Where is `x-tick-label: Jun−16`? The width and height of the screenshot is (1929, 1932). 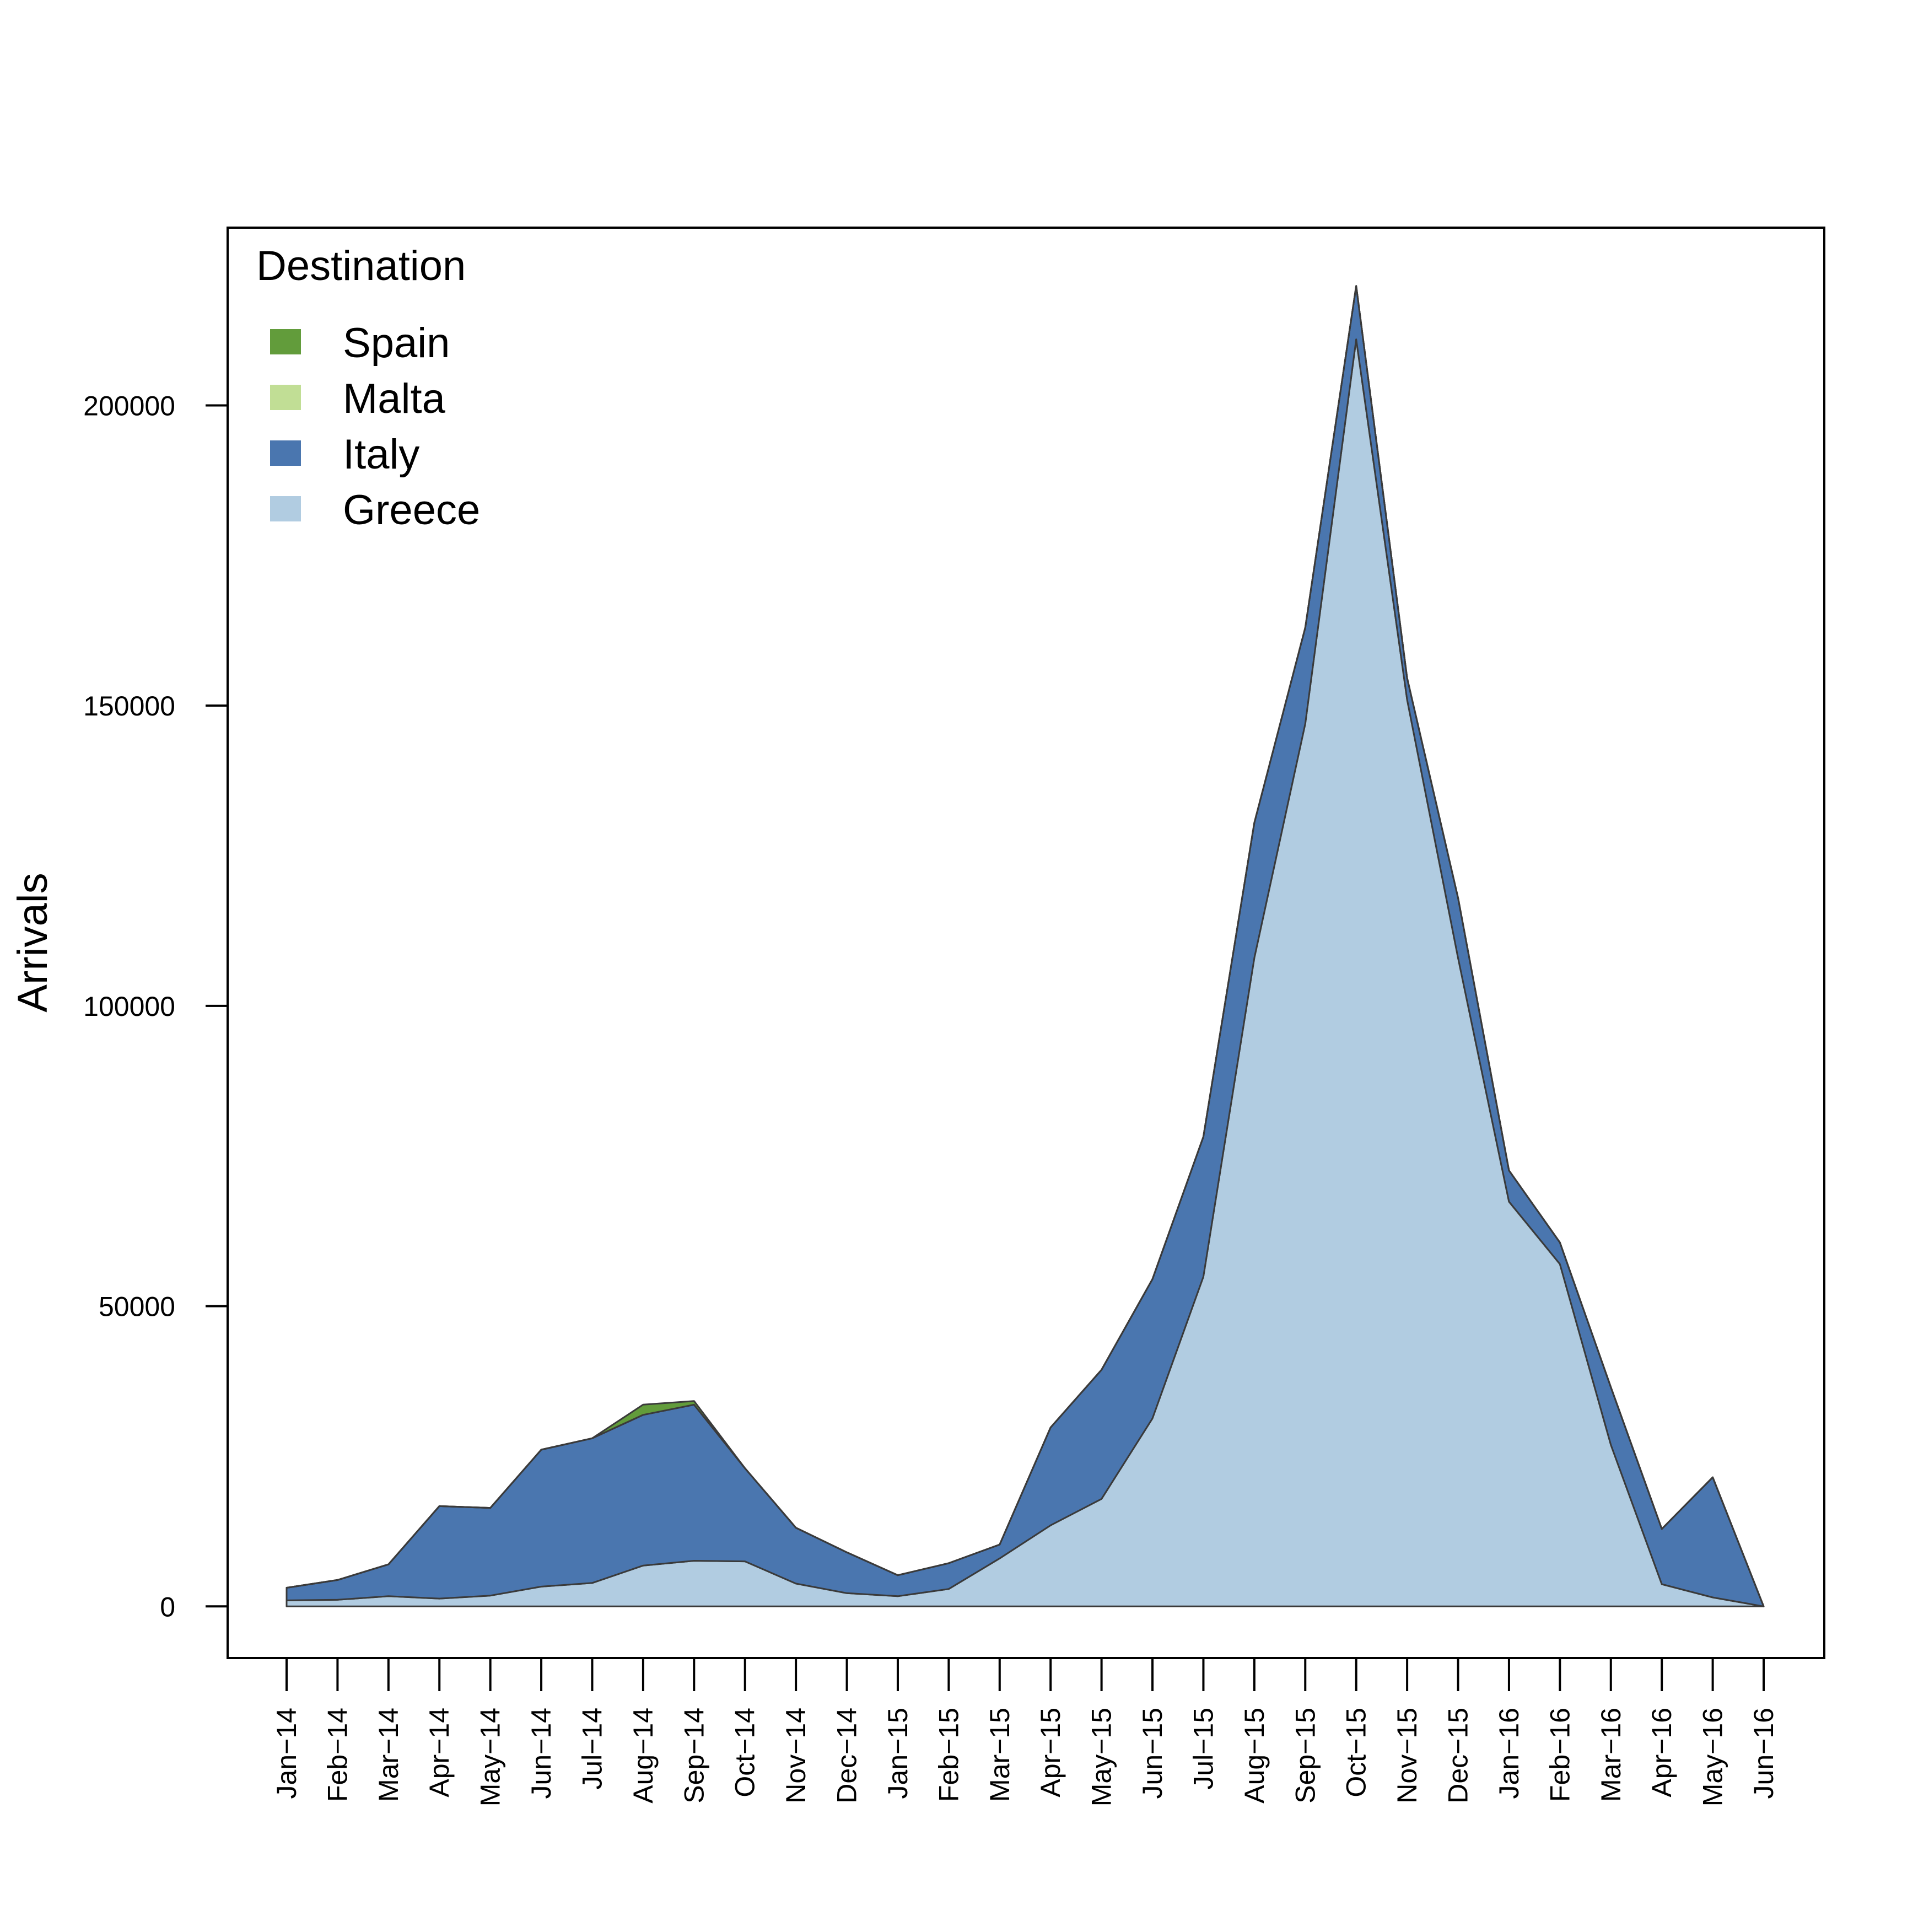 x-tick-label: Jun−16 is located at coordinates (1763, 1753).